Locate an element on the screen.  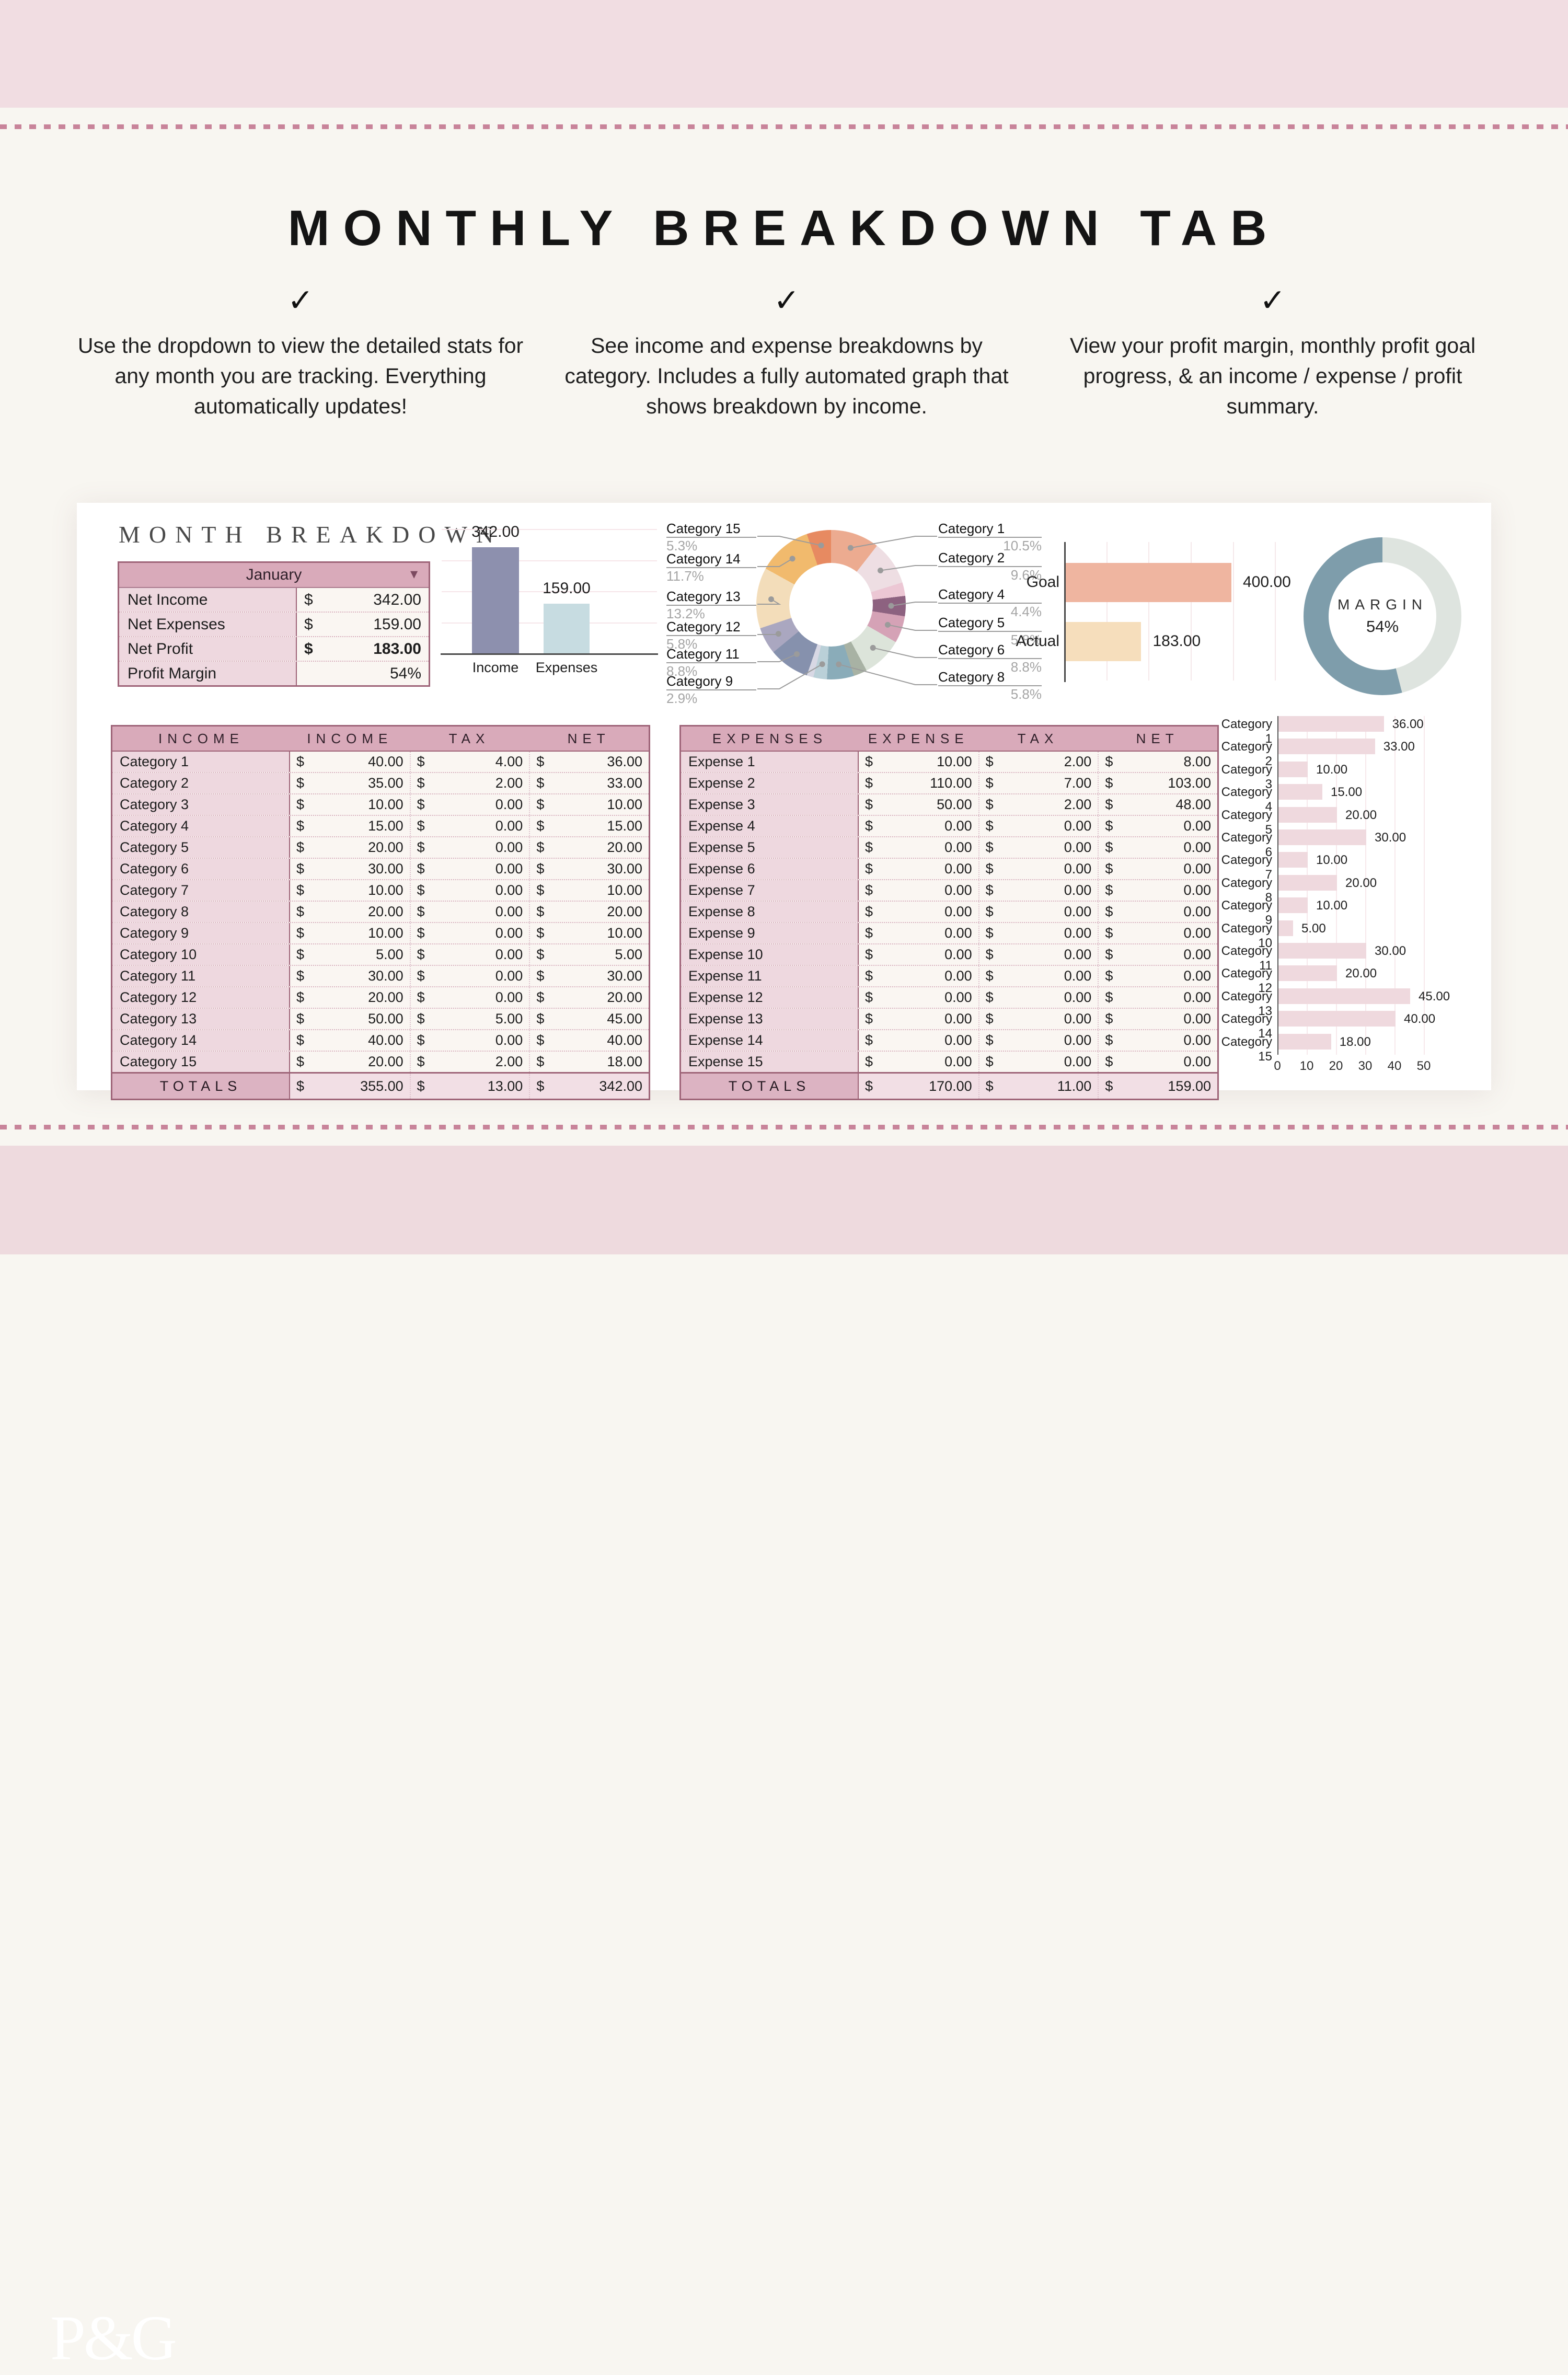
x-axis-tick-label: 50 is located at coordinates (1423, 1066).